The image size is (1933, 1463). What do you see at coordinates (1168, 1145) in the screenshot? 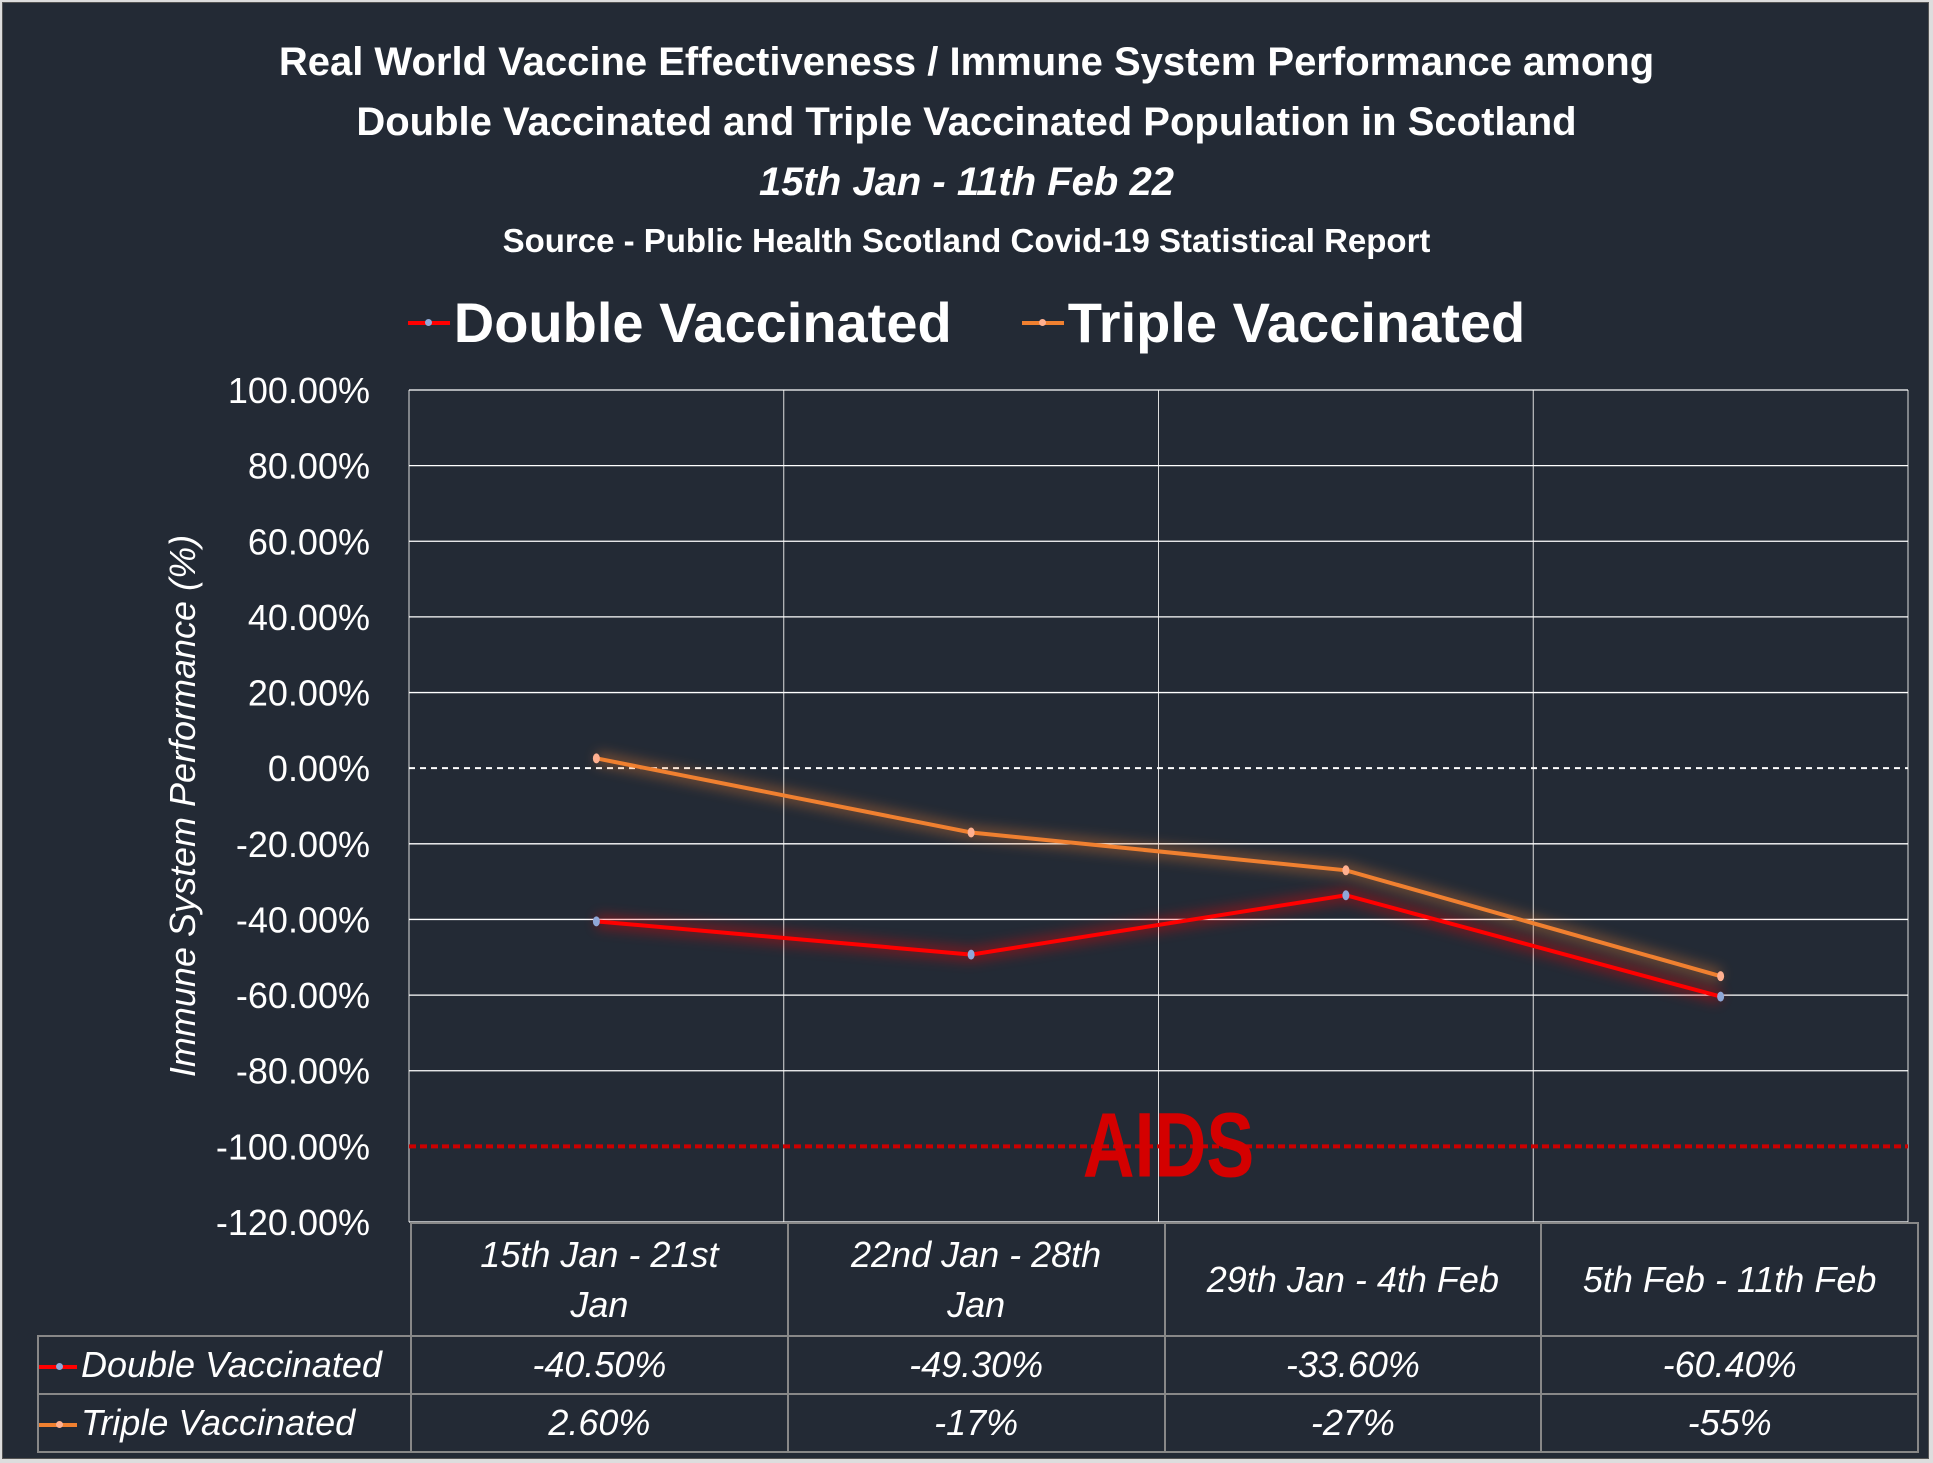
I see `annotation-aids: AIDS` at bounding box center [1168, 1145].